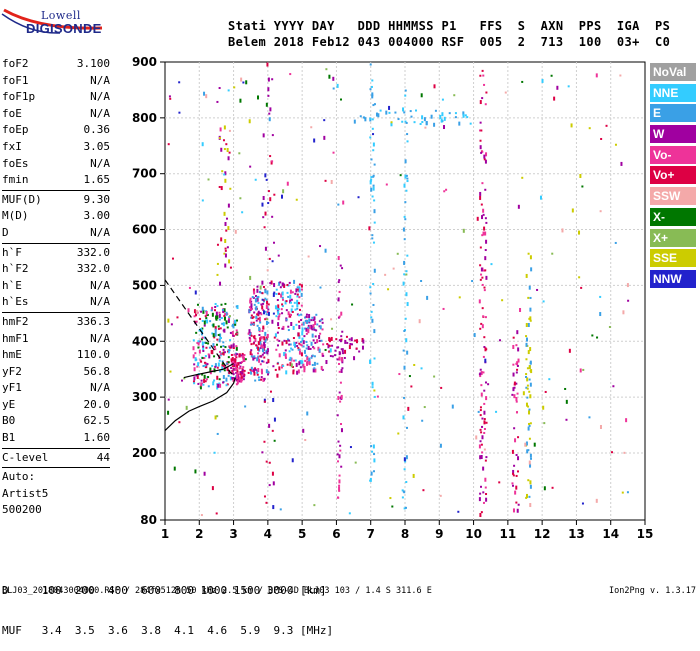  What do you see at coordinates (97, 371) in the screenshot?
I see `param-value: 56.8` at bounding box center [97, 371].